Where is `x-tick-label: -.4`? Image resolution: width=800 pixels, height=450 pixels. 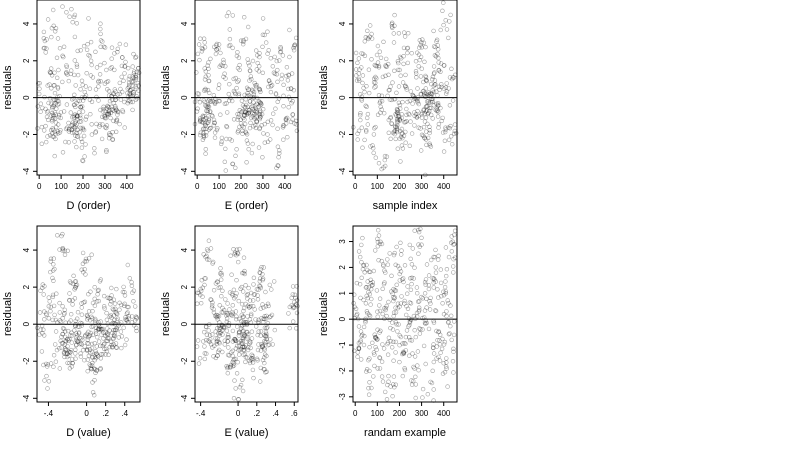 x-tick-label: -.4 is located at coordinates (201, 413).